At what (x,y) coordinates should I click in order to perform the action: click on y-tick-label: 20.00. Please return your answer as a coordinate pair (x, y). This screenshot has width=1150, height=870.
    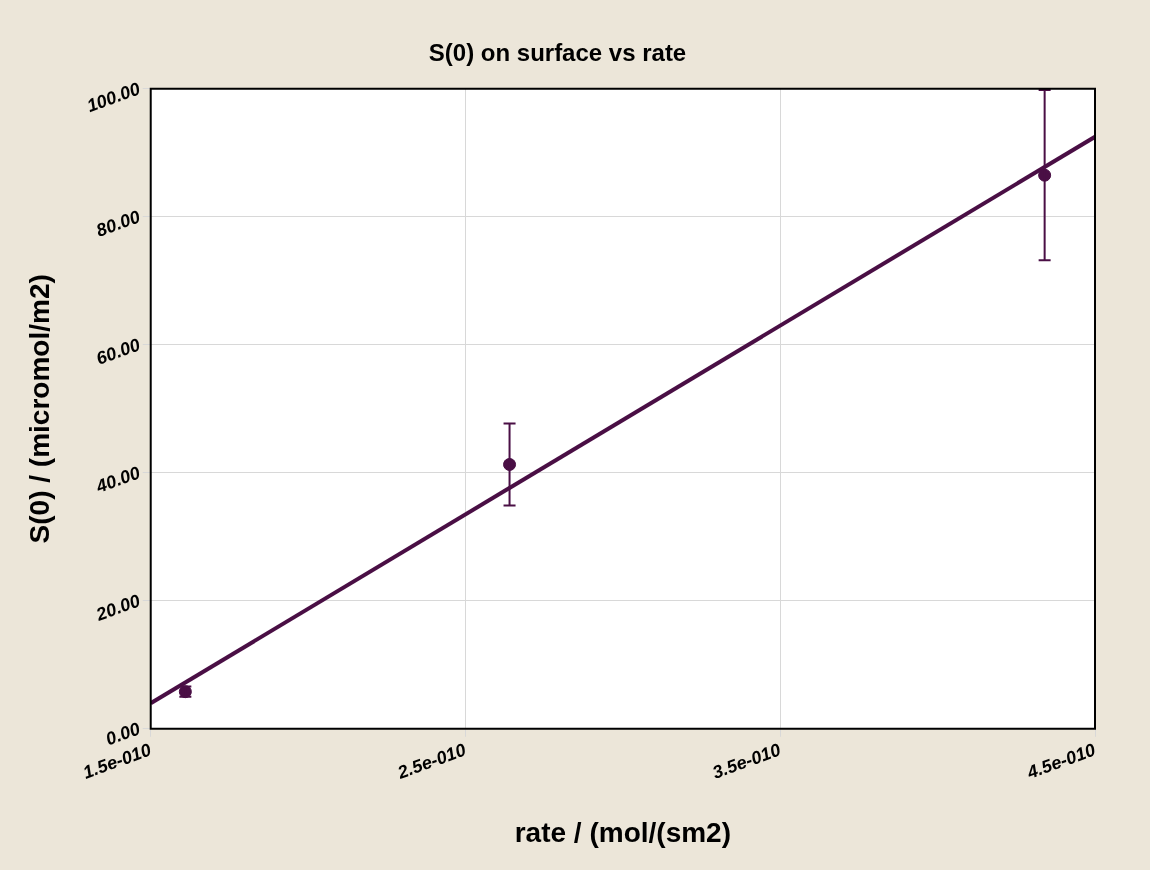
    Looking at the image, I should click on (117, 607).